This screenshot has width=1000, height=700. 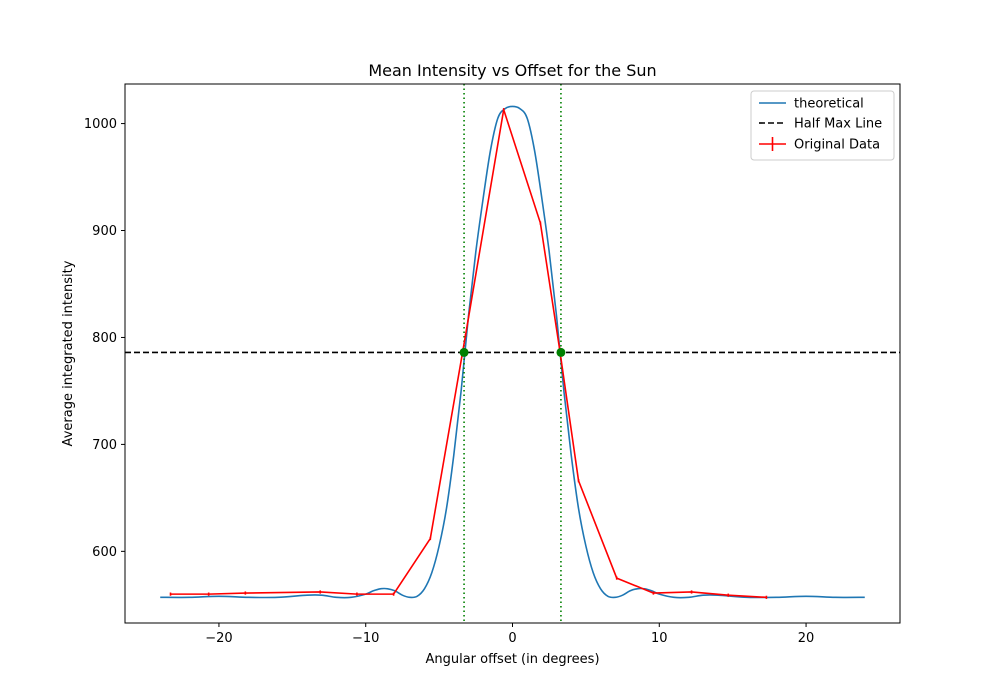 I want to click on y-tick-label: 900, so click(x=104, y=231).